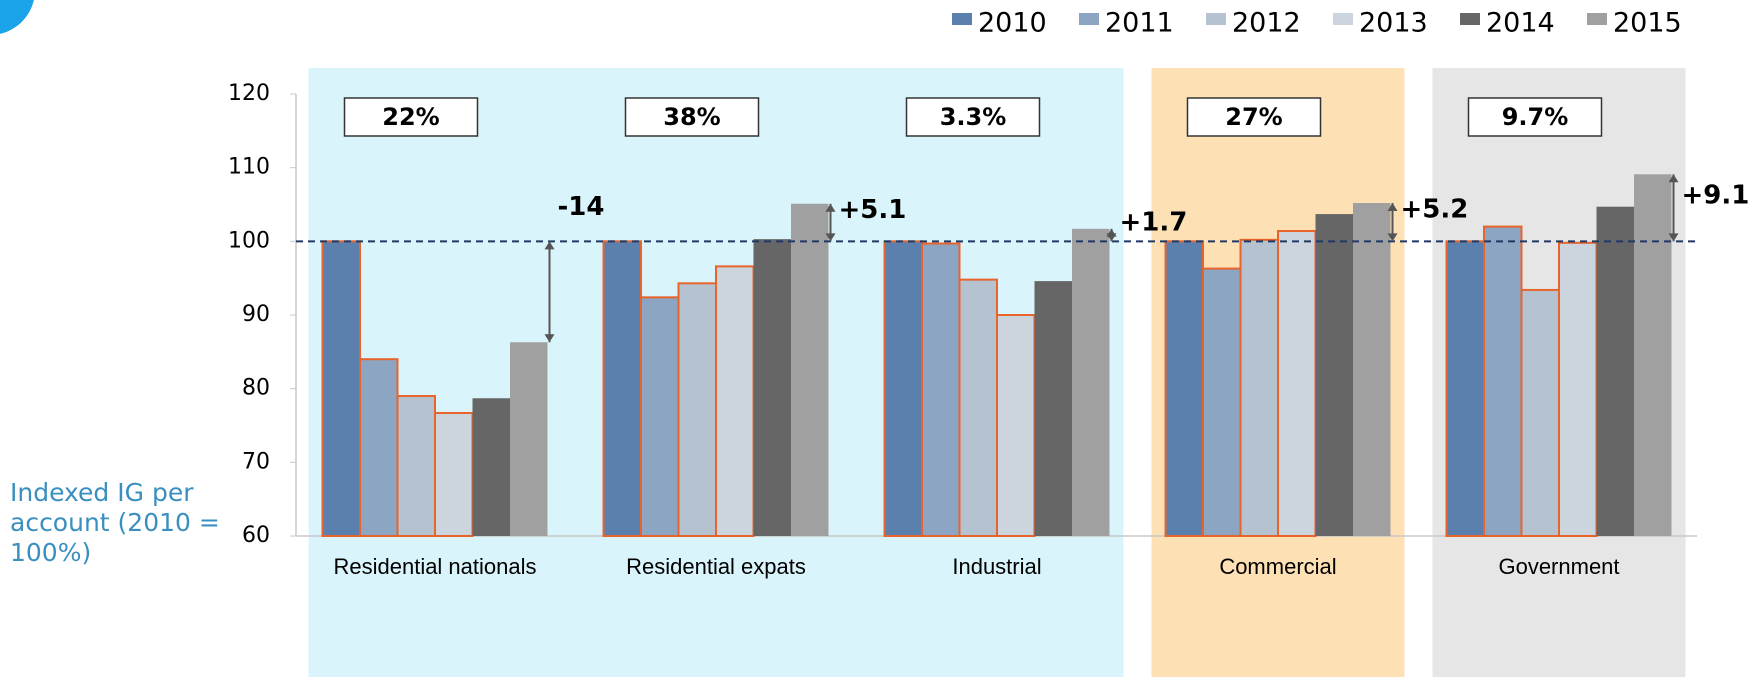 Image resolution: width=1753 pixels, height=677 pixels. I want to click on y-tick-label: 110, so click(249, 167).